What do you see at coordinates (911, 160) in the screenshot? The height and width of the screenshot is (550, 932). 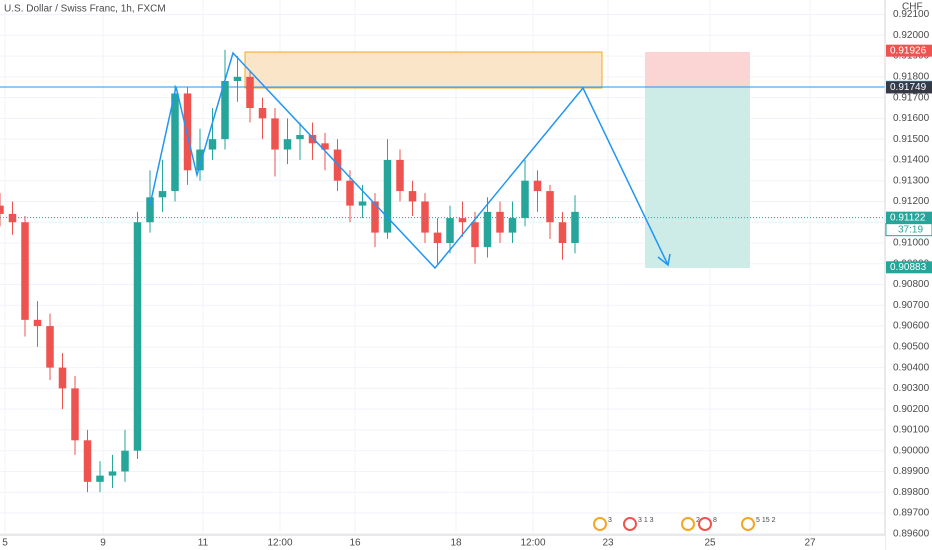 I see `y-tick-label: 0.91400` at bounding box center [911, 160].